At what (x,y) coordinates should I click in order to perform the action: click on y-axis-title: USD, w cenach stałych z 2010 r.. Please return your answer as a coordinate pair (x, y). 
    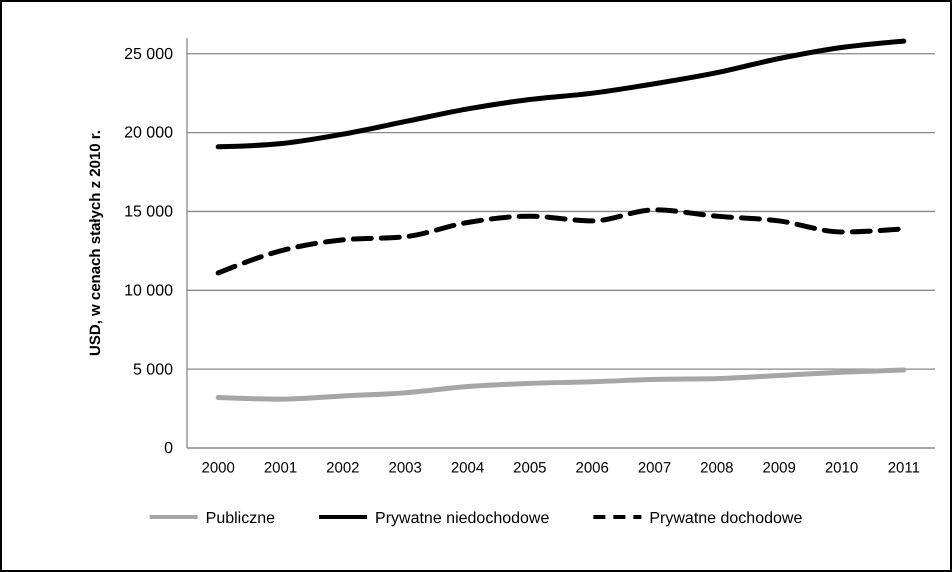
    Looking at the image, I should click on (95, 243).